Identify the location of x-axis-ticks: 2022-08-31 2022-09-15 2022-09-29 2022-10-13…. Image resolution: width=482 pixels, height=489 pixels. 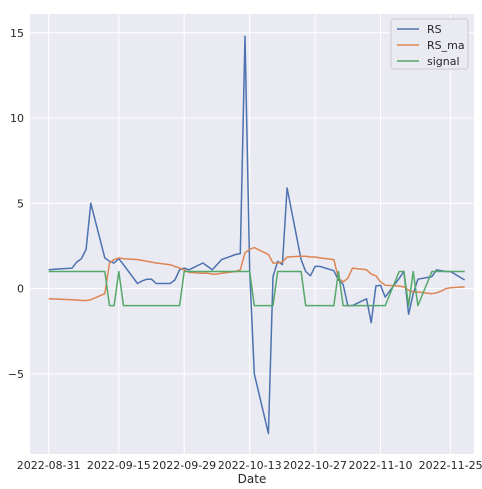
(249, 465).